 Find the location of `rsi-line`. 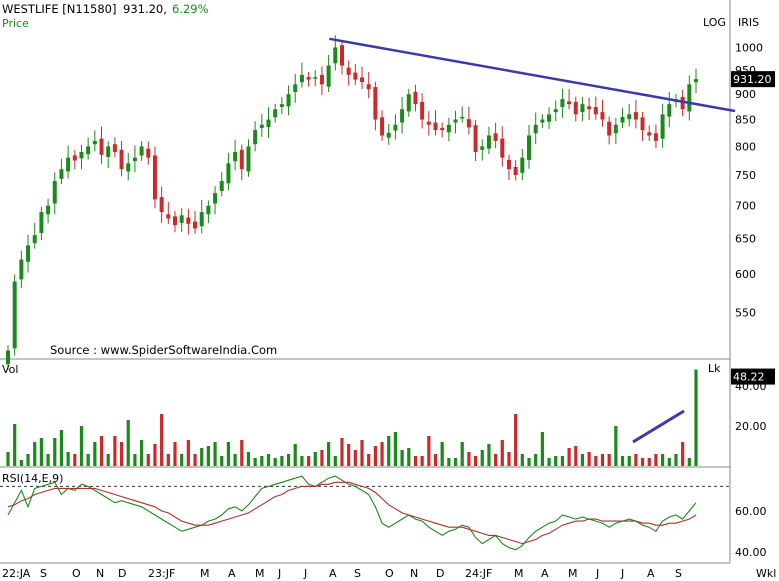

rsi-line is located at coordinates (352, 513).